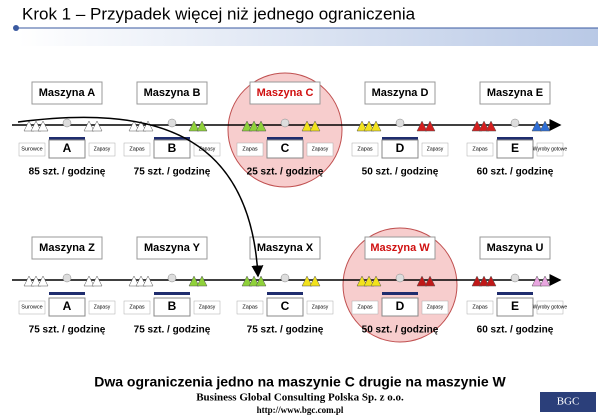  I want to click on machine-name: Maszyna W, so click(400, 248).